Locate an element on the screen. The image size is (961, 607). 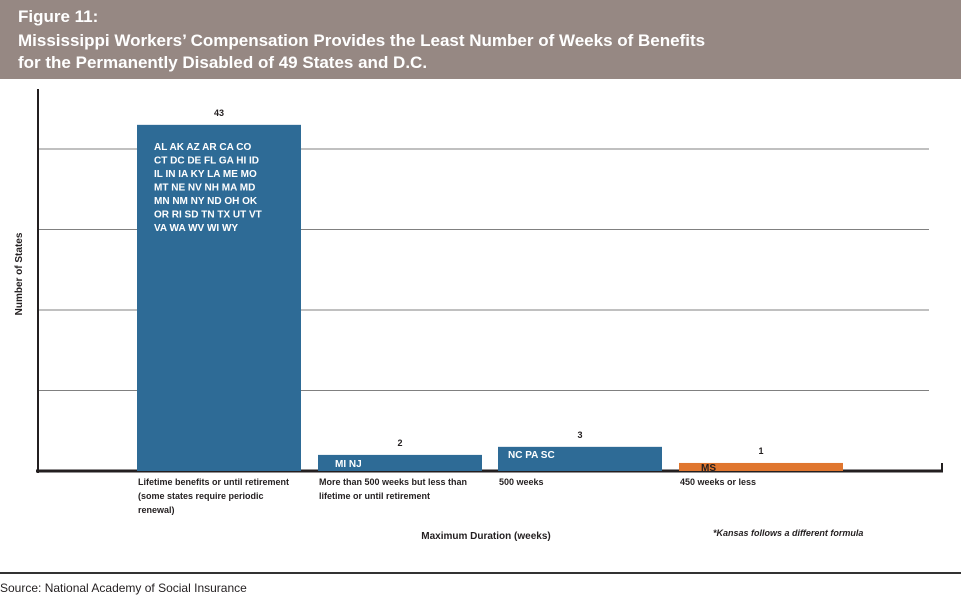
category-label-line: (some states require periodic is located at coordinates (201, 496).